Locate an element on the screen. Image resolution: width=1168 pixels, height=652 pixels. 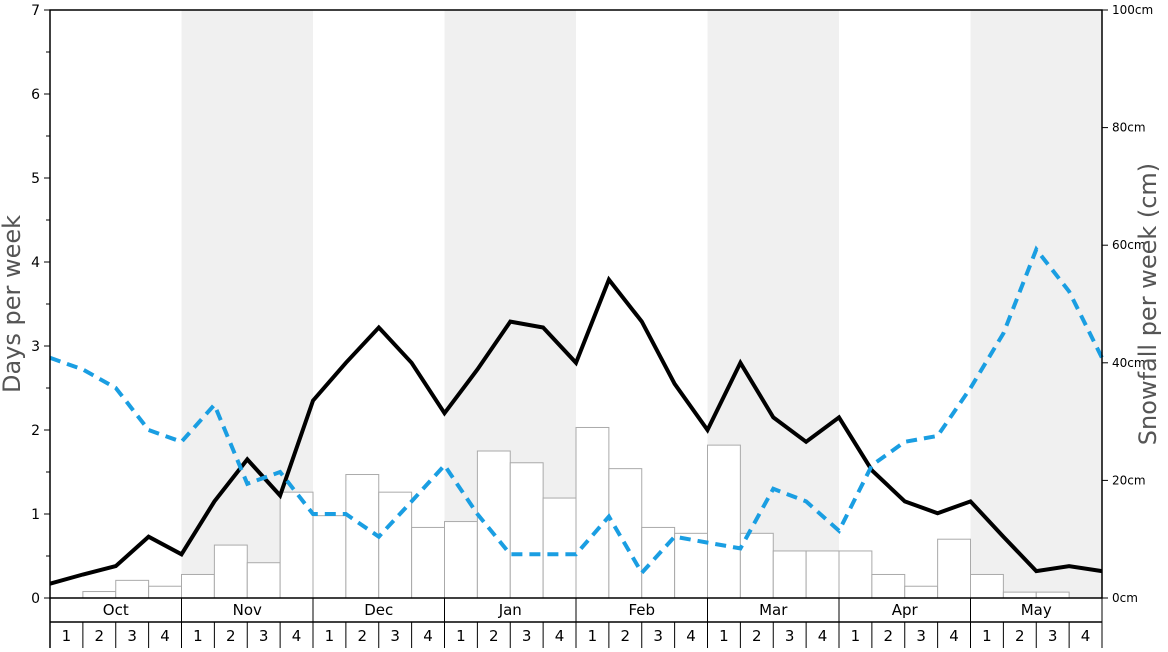
right-tick-label: 60cm is located at coordinates (1129, 245).